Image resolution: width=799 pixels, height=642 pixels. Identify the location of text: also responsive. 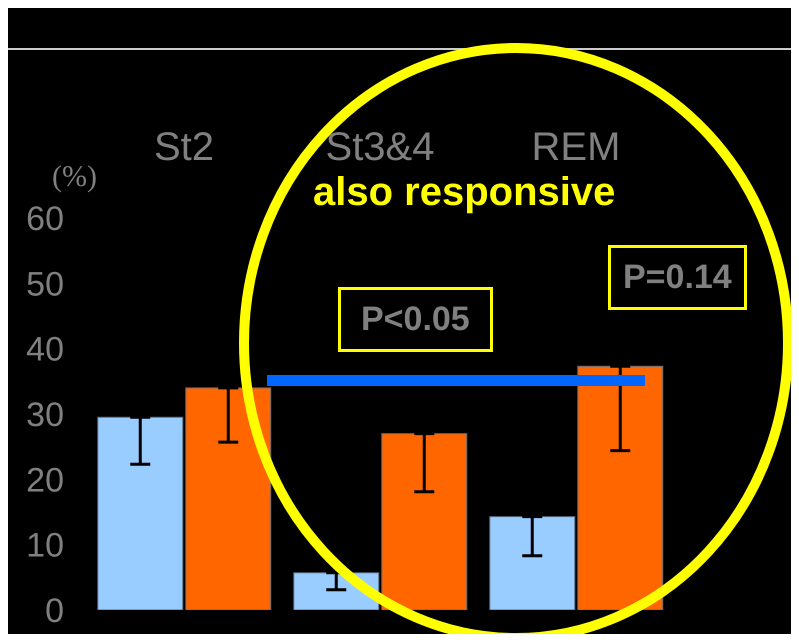
(464, 192).